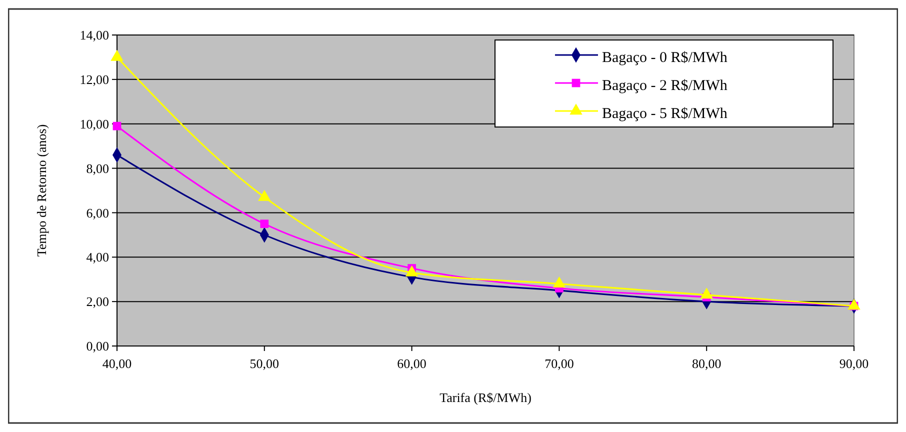 The image size is (906, 432). What do you see at coordinates (264, 224) in the screenshot?
I see `point` at bounding box center [264, 224].